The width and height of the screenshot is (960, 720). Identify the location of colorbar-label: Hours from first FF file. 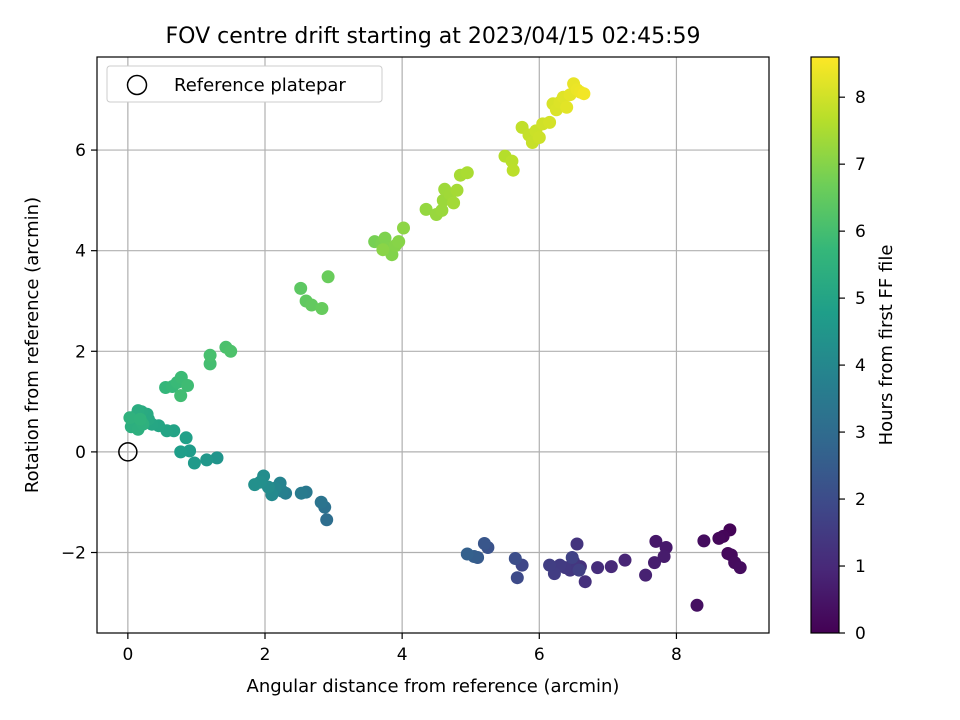
(886, 345).